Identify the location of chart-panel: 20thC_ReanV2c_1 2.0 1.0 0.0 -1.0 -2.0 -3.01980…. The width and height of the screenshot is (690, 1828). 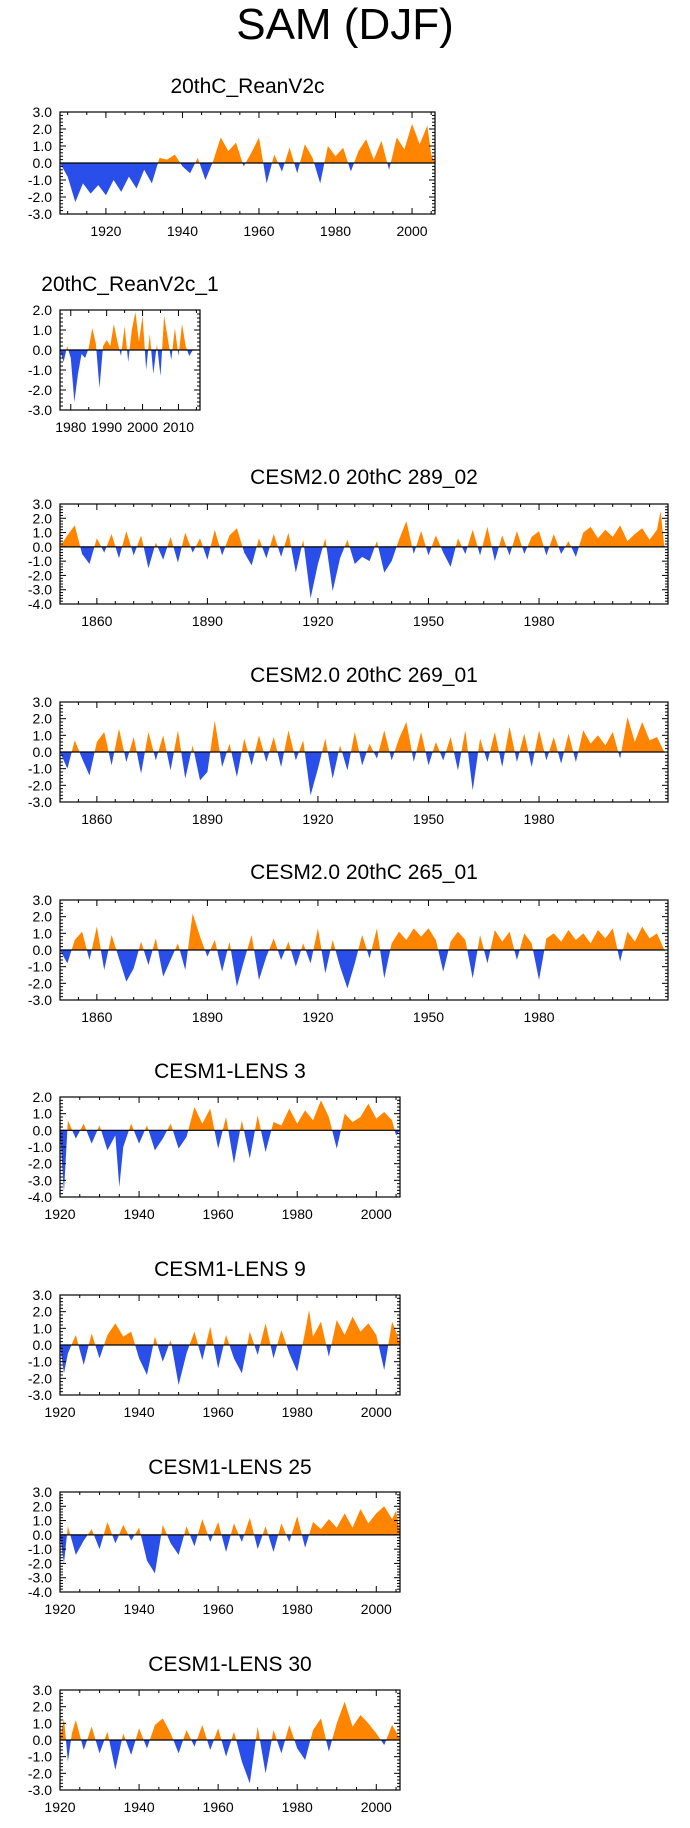
(123, 354).